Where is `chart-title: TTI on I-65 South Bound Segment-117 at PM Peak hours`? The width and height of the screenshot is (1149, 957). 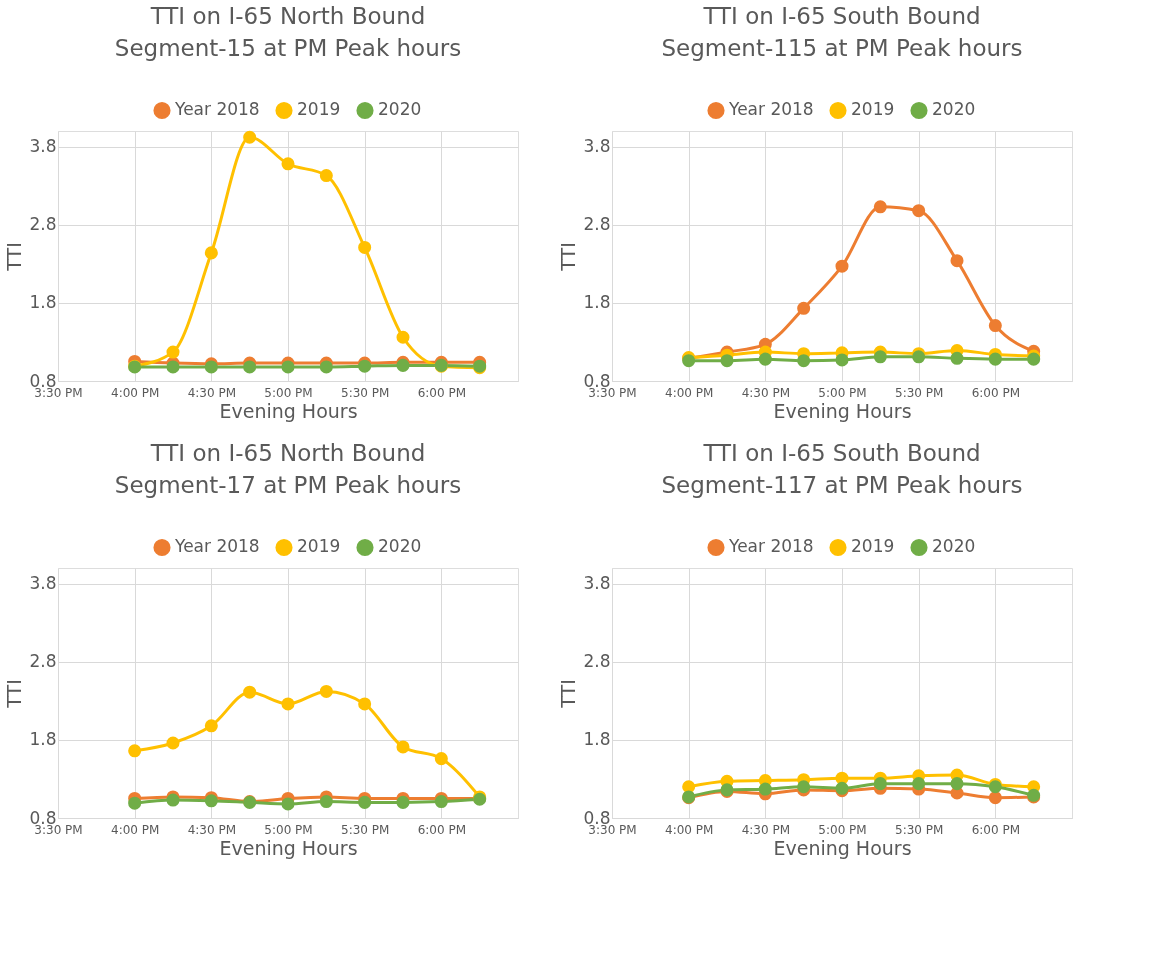 chart-title: TTI on I-65 South Bound Segment-117 at PM Peak hours is located at coordinates (842, 469).